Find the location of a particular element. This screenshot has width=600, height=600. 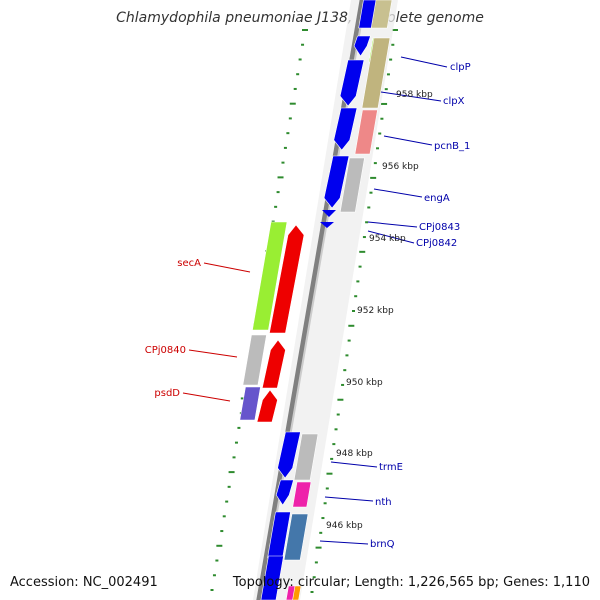

scale-label: 952 kbp is located at coordinates (375, 311).